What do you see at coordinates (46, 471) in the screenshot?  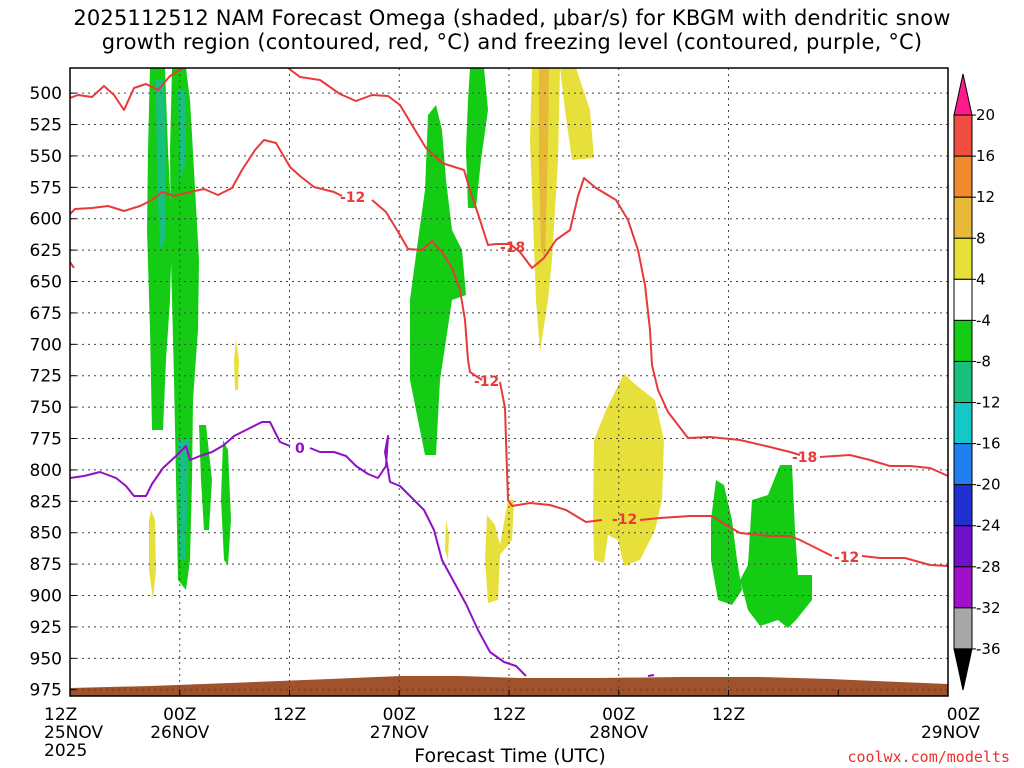 I see `y-tick-label: 800` at bounding box center [46, 471].